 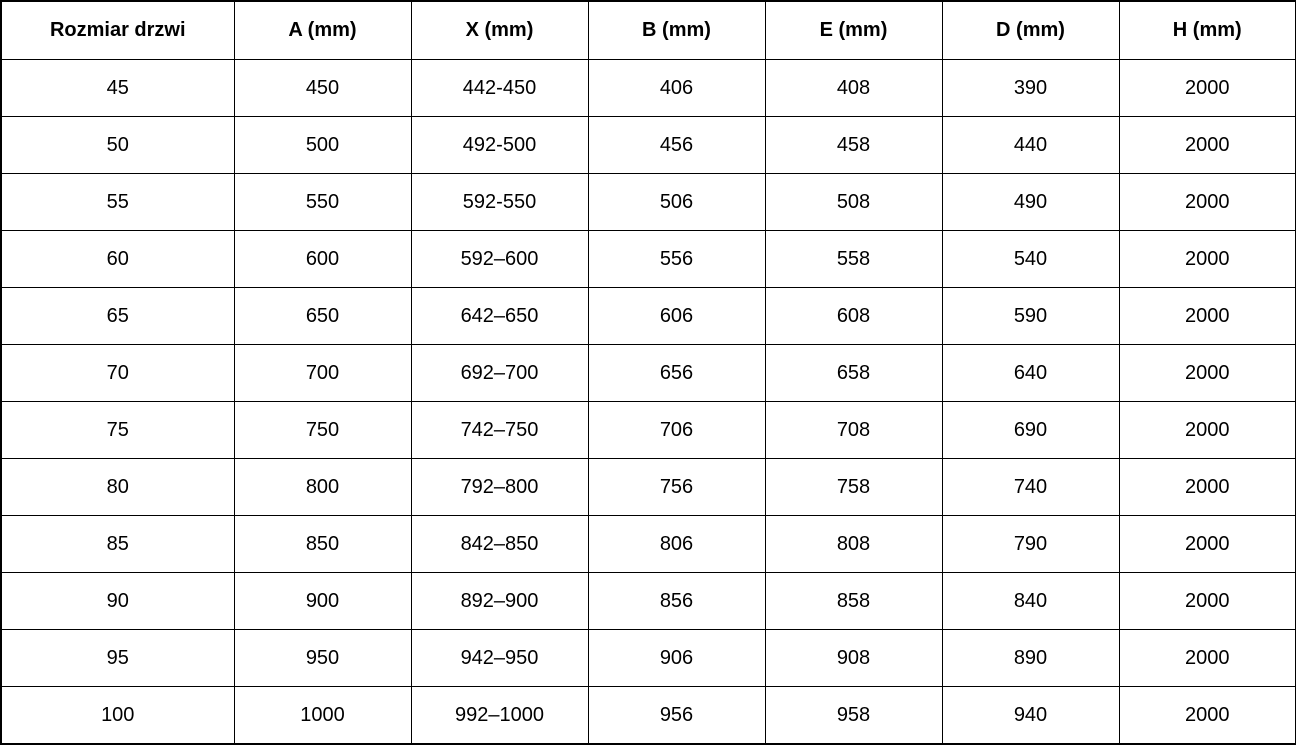 What do you see at coordinates (853, 259) in the screenshot?
I see `table-cell: 558` at bounding box center [853, 259].